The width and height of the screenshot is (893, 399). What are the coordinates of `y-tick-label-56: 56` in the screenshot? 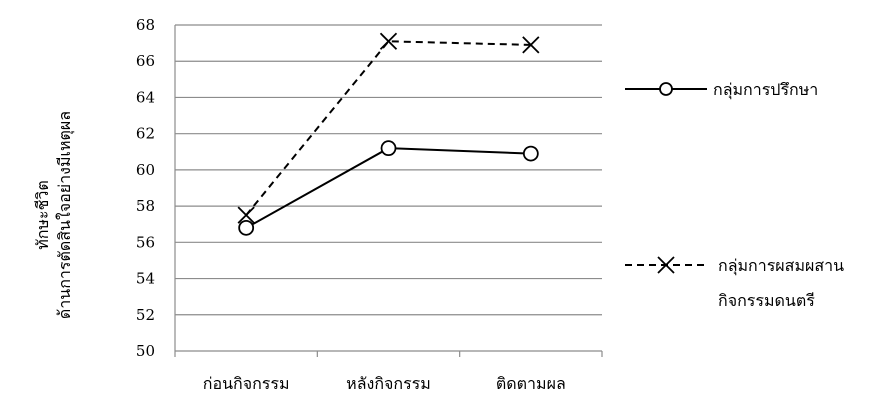 It's located at (145, 242).